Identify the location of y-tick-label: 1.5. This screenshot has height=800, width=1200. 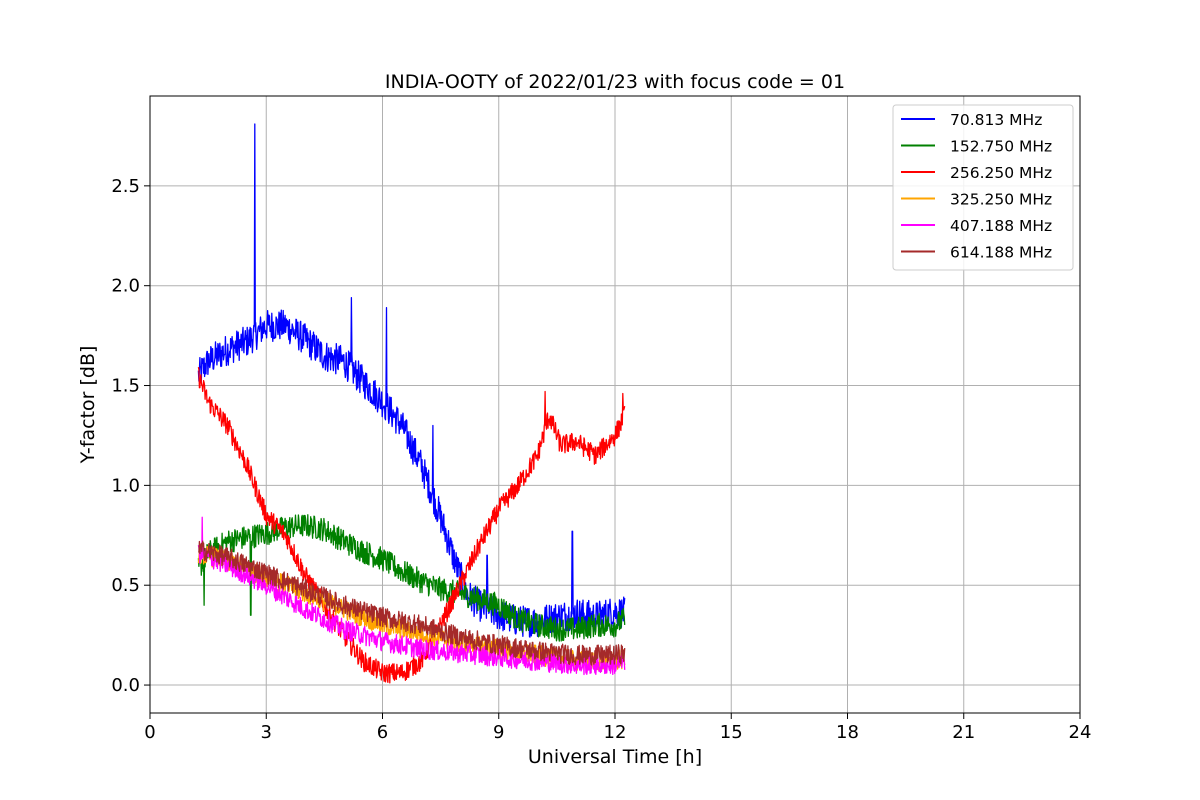
(125, 386).